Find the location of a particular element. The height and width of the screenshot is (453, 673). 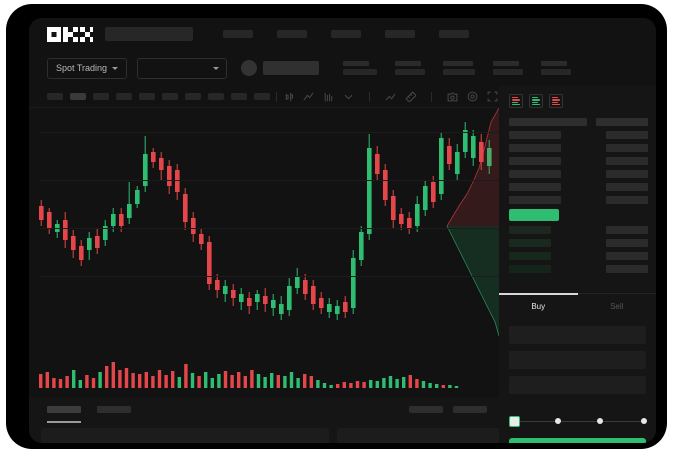

buy-tab: Buy is located at coordinates (538, 306).